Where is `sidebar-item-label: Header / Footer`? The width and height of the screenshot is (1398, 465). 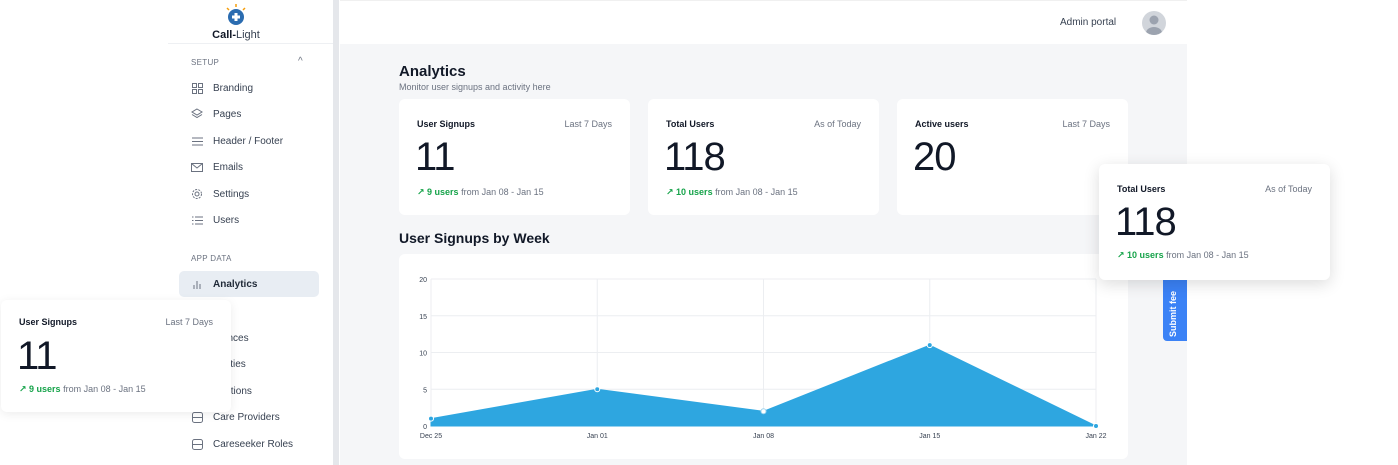
sidebar-item-label: Header / Footer is located at coordinates (248, 141).